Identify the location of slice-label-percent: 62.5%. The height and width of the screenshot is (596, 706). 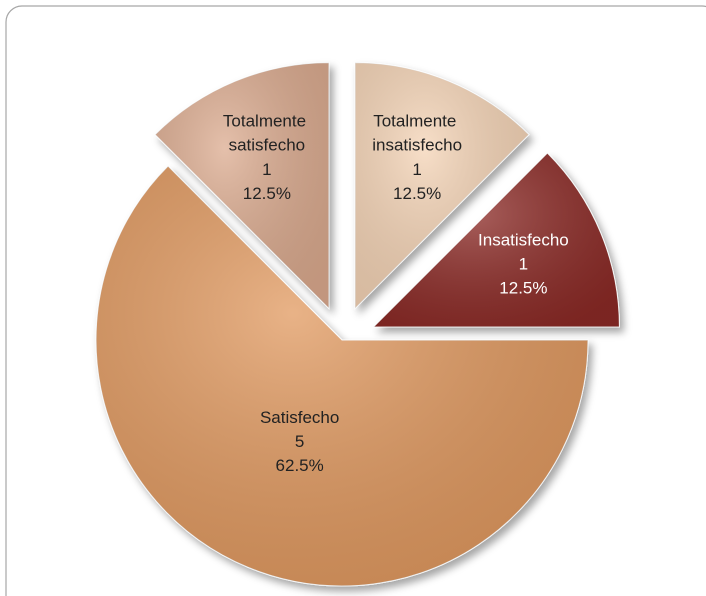
(300, 465).